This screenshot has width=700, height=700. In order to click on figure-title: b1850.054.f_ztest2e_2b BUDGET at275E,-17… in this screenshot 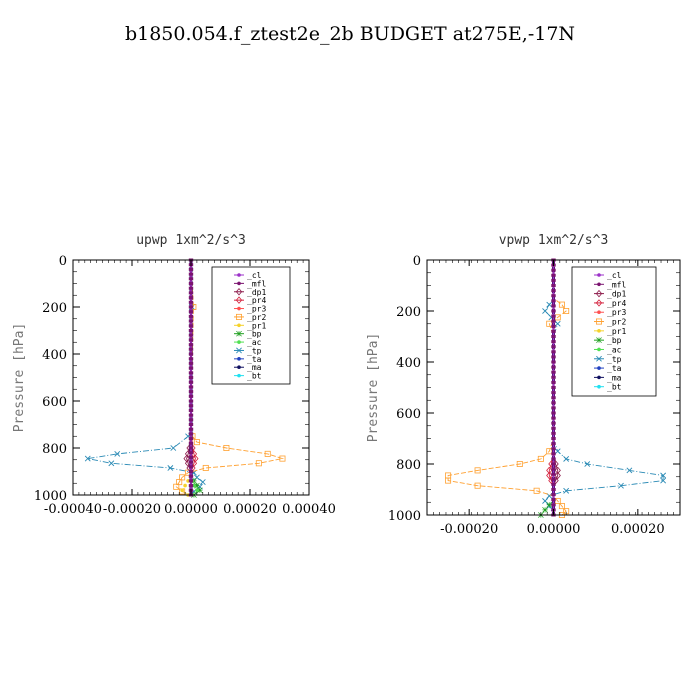, I will do `click(350, 34)`.